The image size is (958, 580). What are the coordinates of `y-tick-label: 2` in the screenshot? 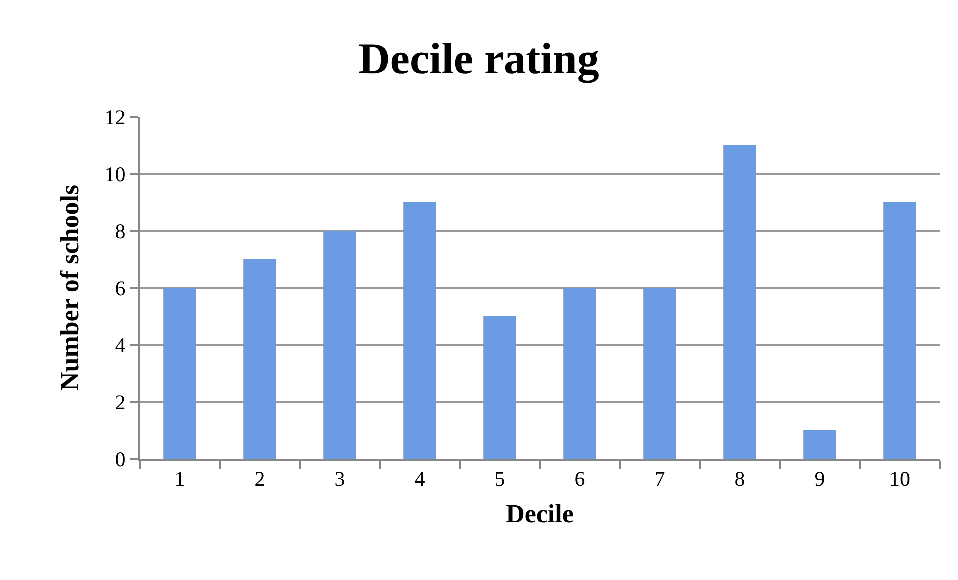 It's located at (120, 402).